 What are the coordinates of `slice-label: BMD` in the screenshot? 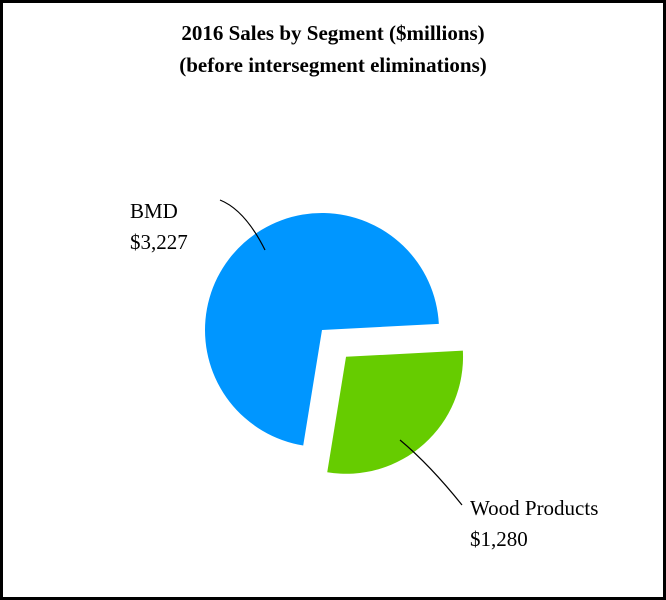 It's located at (154, 211).